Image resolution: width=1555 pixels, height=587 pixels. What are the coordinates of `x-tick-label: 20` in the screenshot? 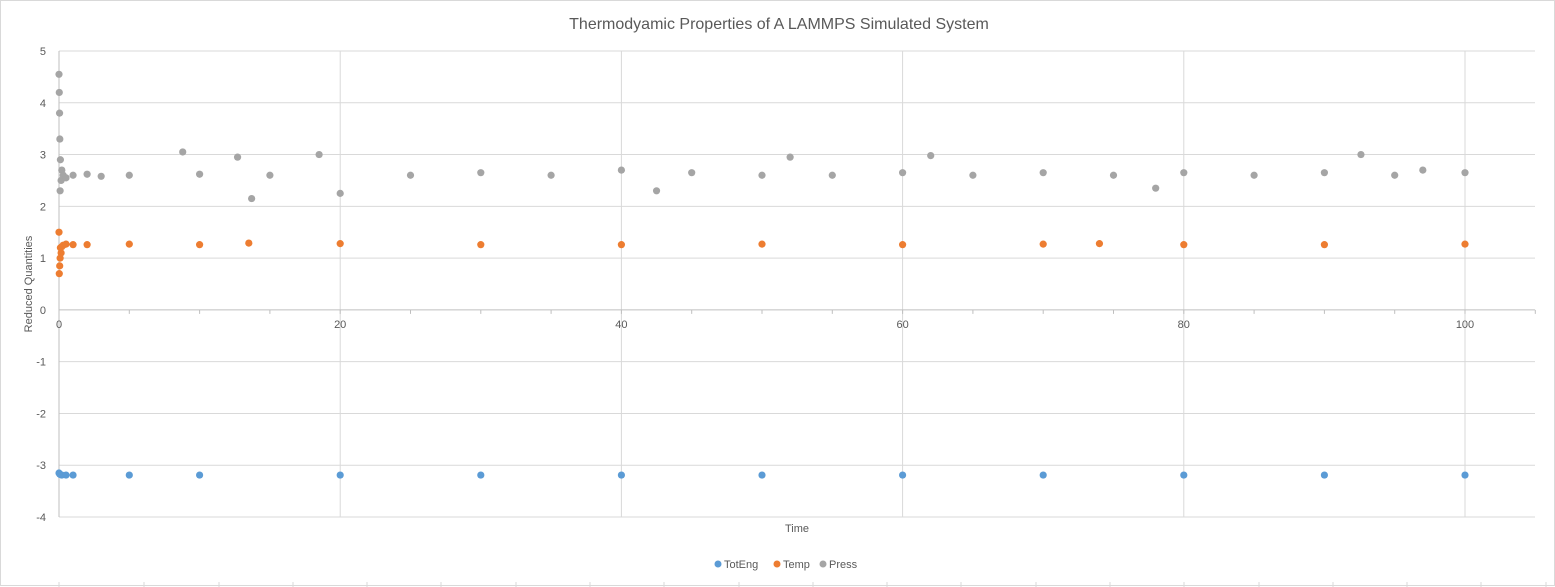 It's located at (340, 325).